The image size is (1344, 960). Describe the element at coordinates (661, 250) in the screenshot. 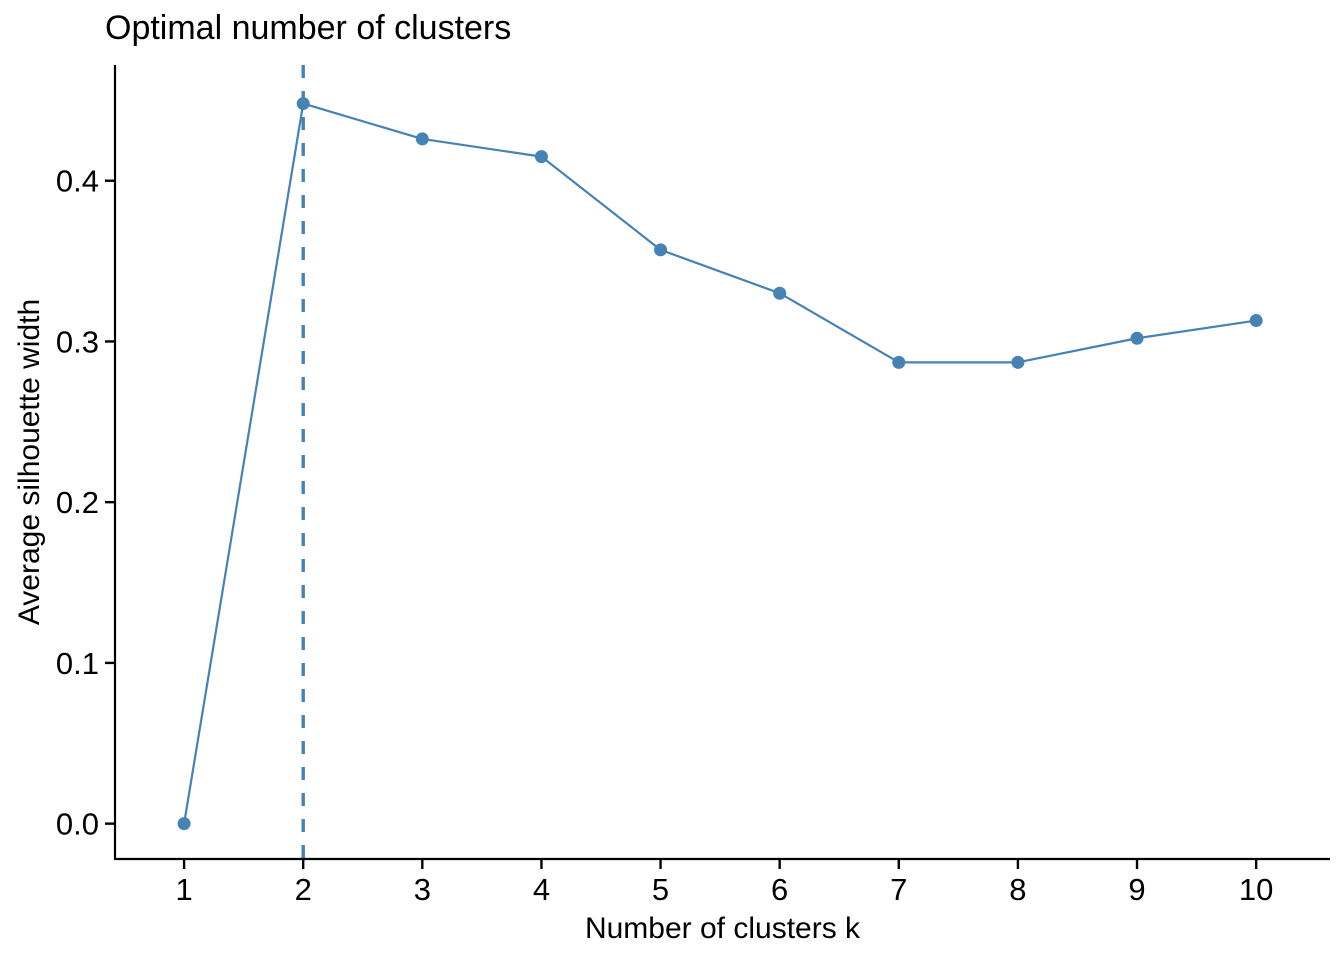

I see `data-point-k5` at that location.